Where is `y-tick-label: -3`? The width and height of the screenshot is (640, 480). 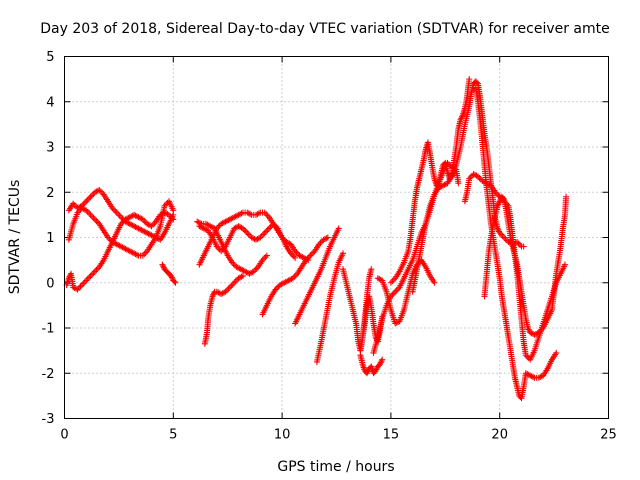 y-tick-label: -3 is located at coordinates (48, 419).